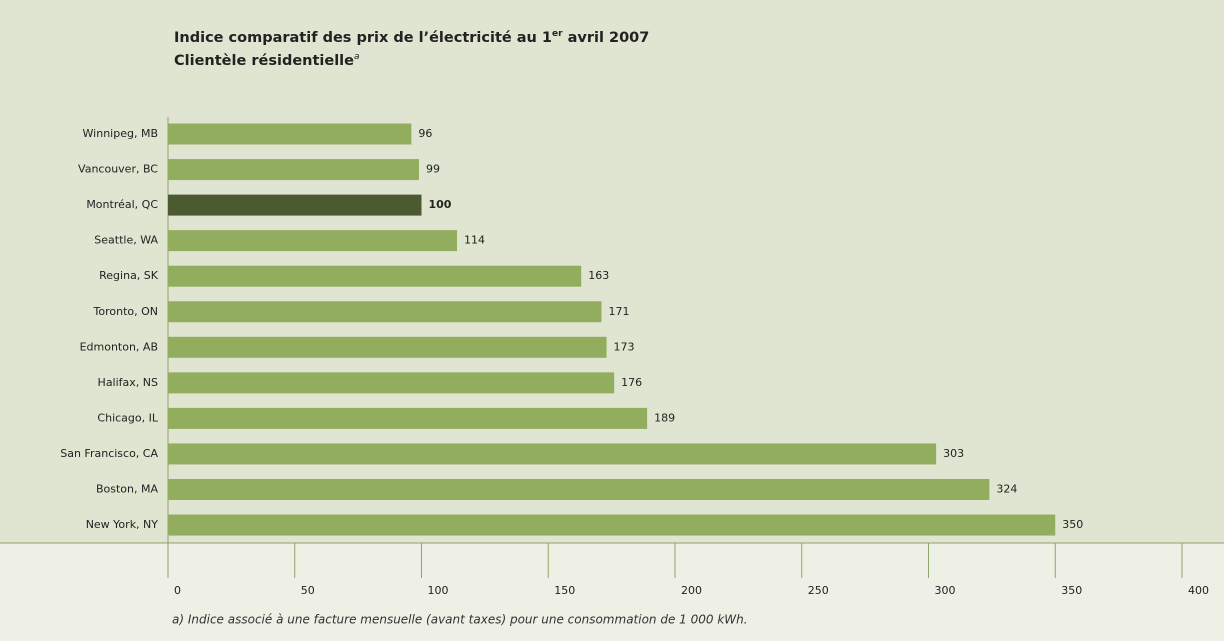  Describe the element at coordinates (357, 57) in the screenshot. I see `subtitle-superscript: a` at that location.